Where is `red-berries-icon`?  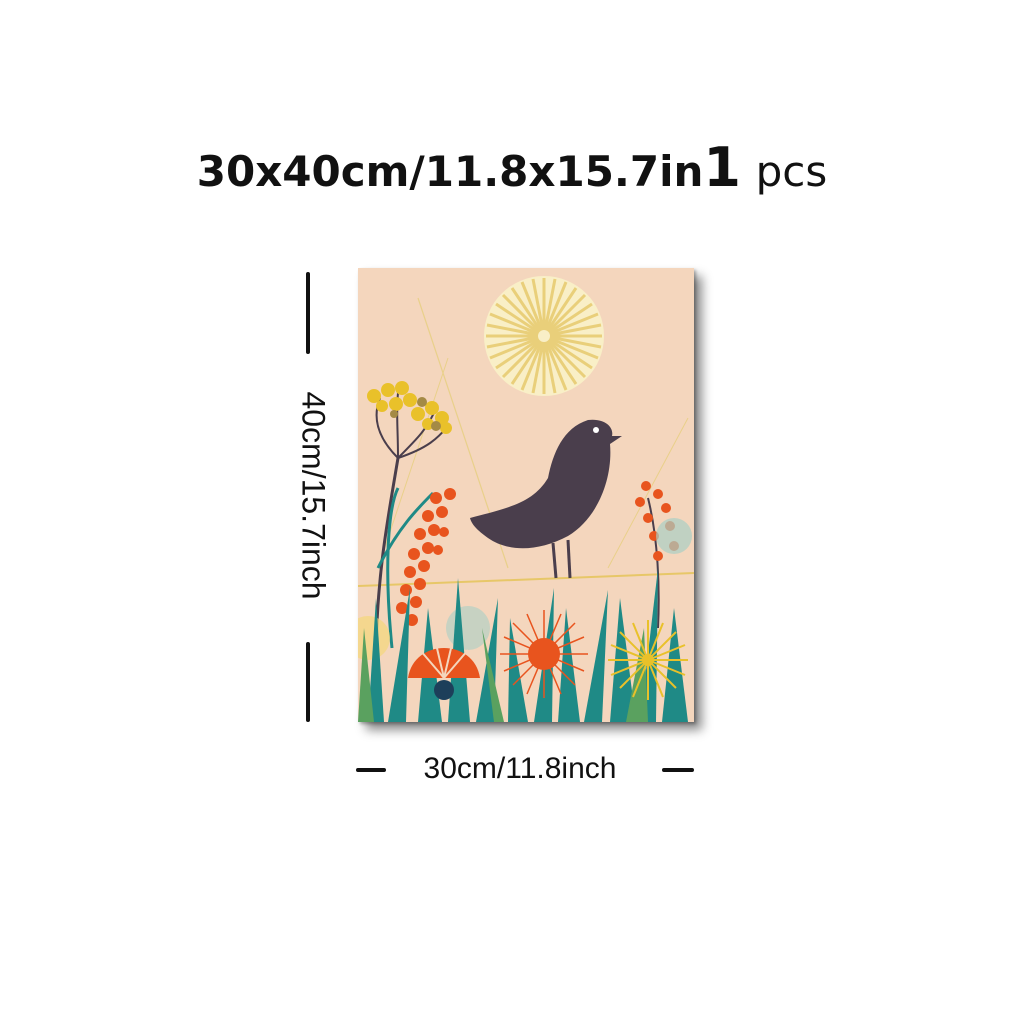
red-berries-icon is located at coordinates (663, 555).